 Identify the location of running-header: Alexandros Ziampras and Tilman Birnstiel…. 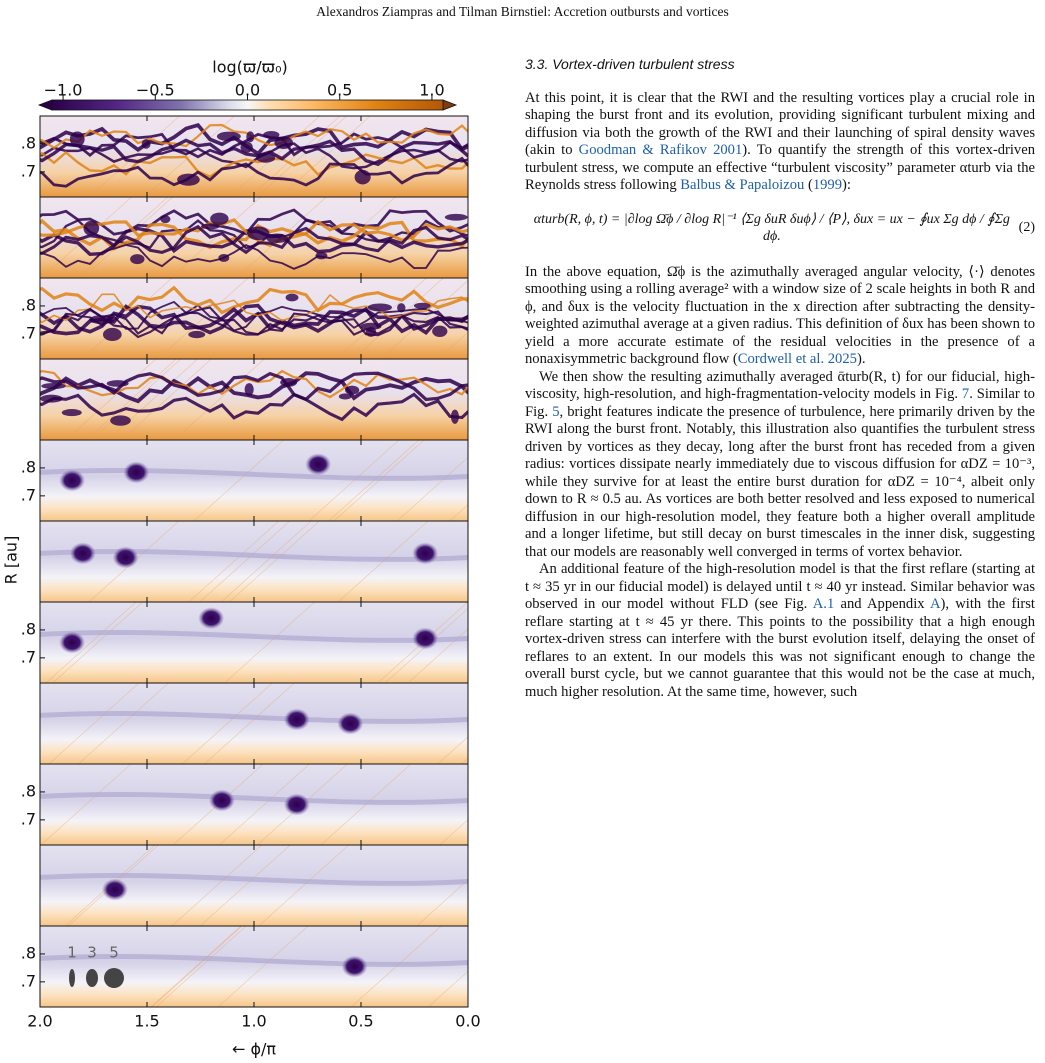
(522, 11).